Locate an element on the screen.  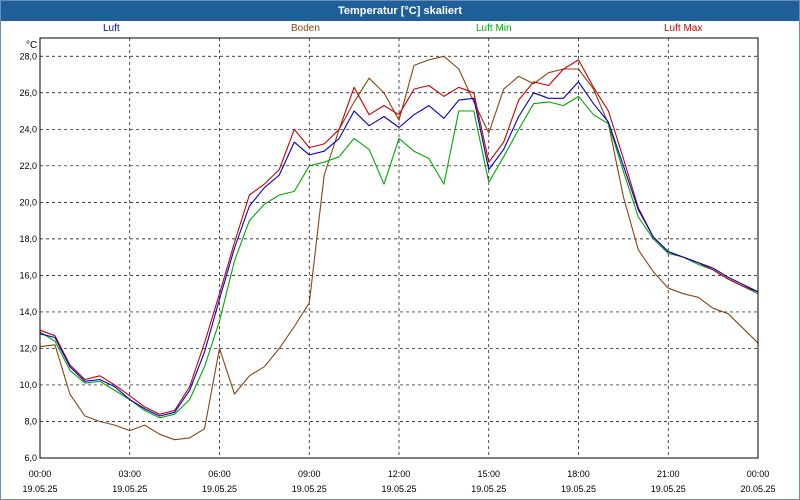
y-tick-label: 6,0 is located at coordinates (30, 458).